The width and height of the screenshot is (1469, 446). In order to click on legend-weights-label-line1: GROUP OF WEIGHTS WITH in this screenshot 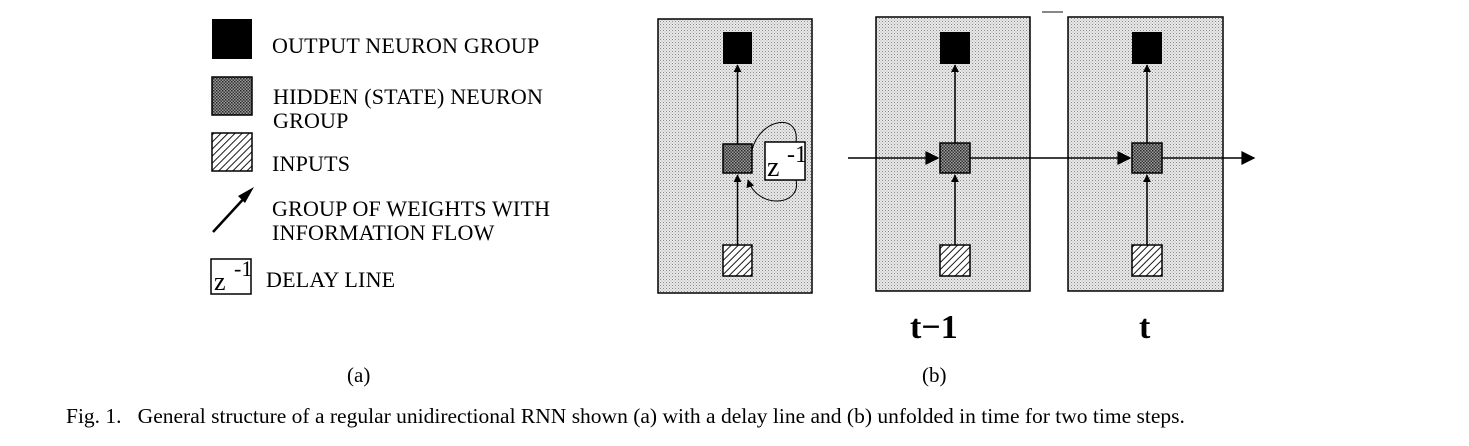, I will do `click(411, 208)`.